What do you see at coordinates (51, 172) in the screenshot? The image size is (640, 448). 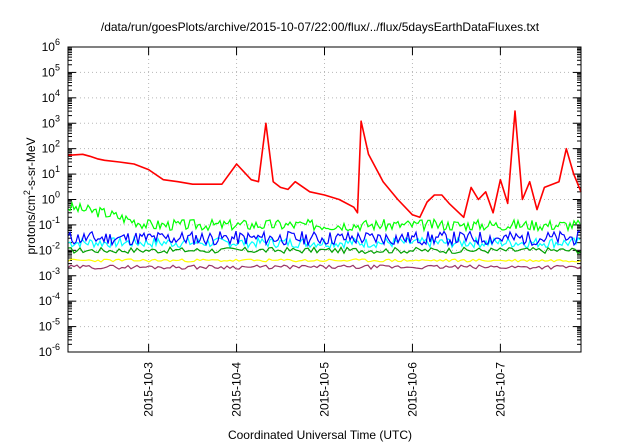 I see `y-tick-label: 10¹` at bounding box center [51, 172].